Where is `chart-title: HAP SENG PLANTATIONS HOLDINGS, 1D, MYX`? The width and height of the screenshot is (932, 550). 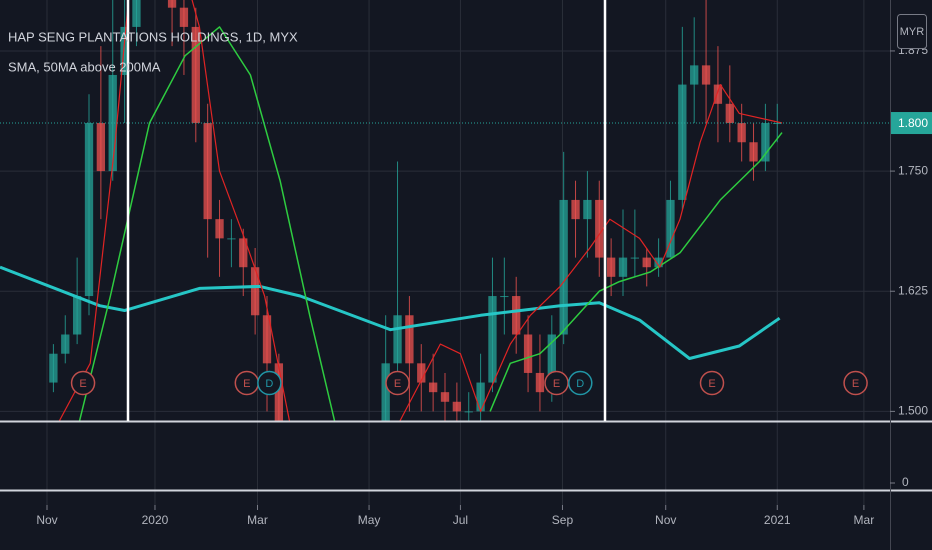 chart-title: HAP SENG PLANTATIONS HOLDINGS, 1D, MYX is located at coordinates (153, 36).